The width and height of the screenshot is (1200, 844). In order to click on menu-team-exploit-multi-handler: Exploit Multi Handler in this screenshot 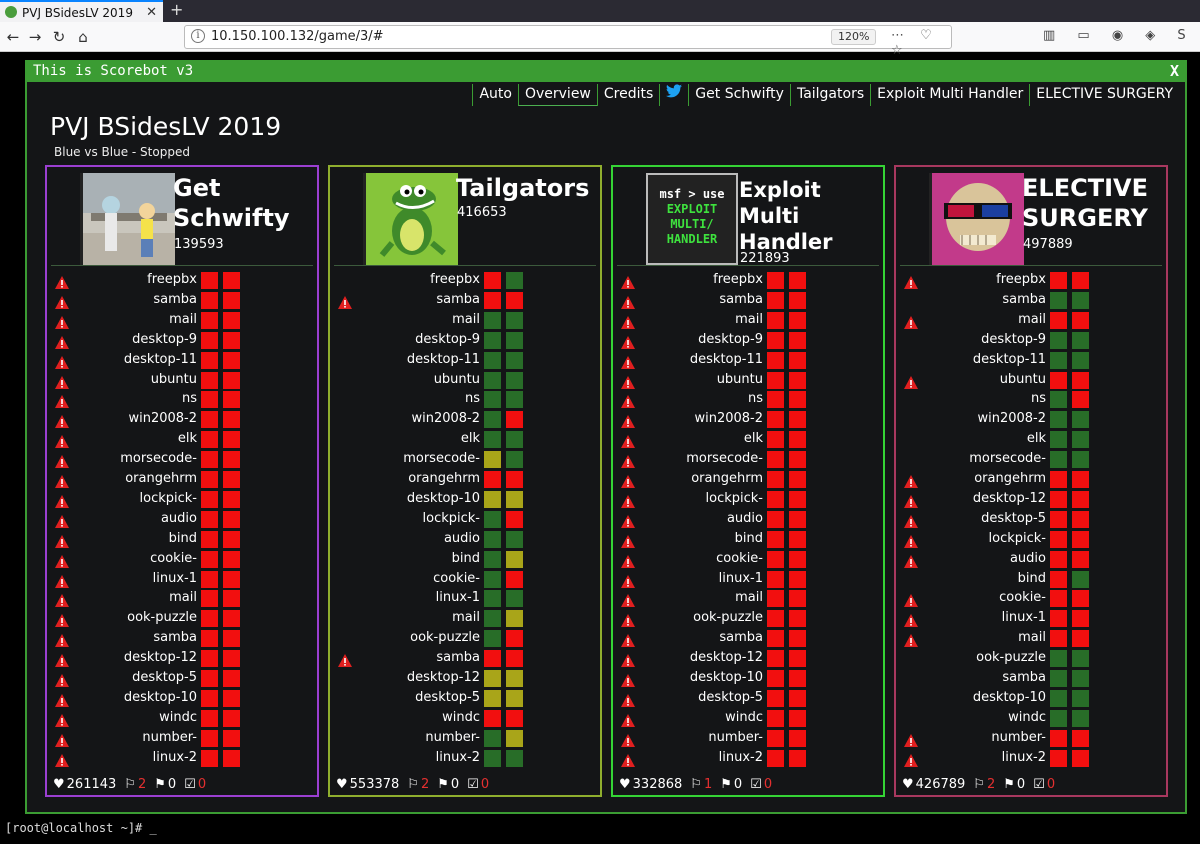, I will do `click(949, 95)`.